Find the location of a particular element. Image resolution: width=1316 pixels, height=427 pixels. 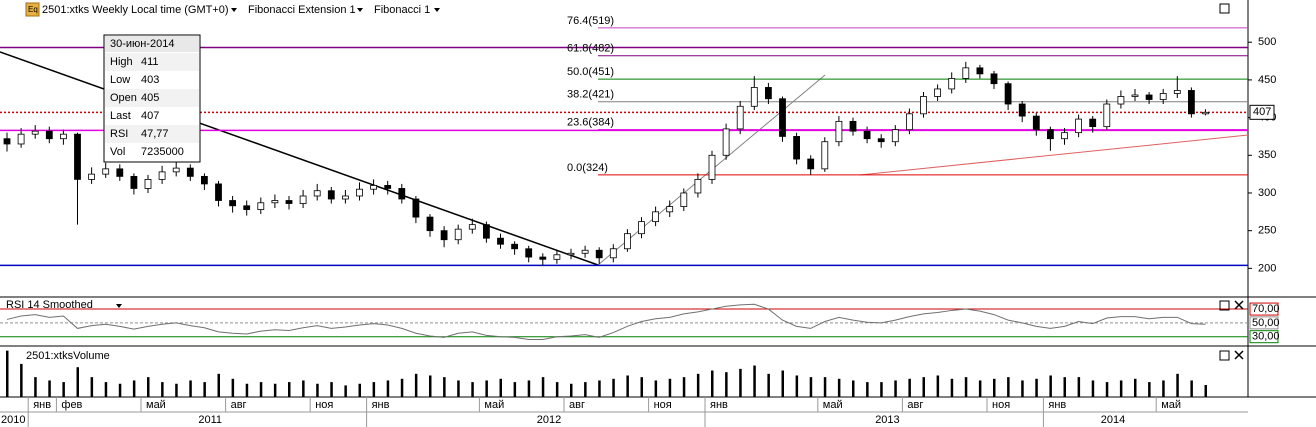

tooltip-label: Low is located at coordinates (120, 80).